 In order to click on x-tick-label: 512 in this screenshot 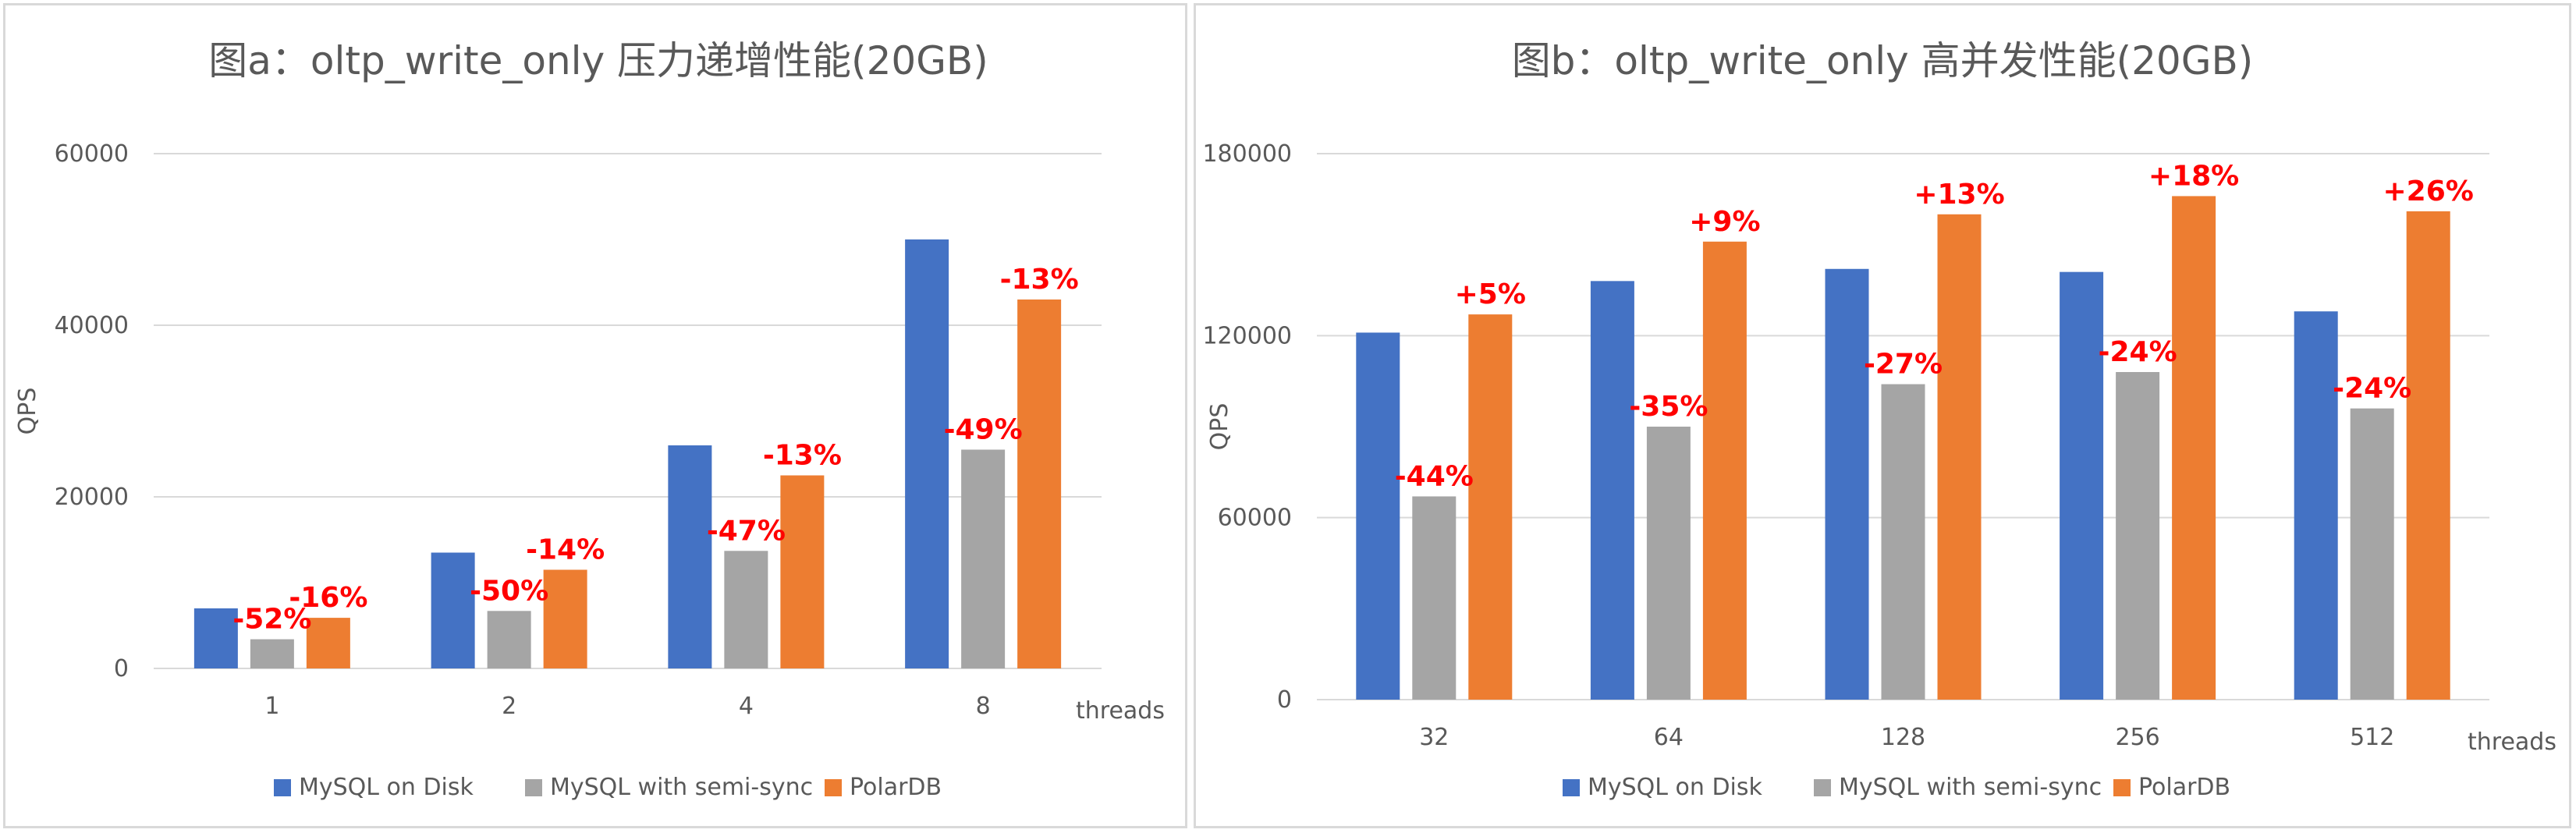, I will do `click(2372, 737)`.